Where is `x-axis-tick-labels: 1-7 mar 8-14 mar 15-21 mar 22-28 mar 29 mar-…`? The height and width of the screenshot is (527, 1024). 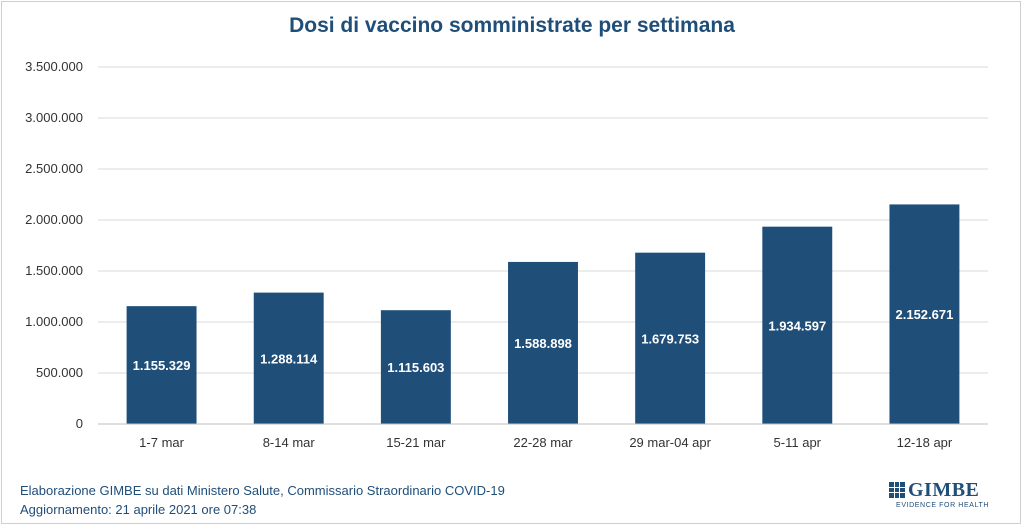 x-axis-tick-labels: 1-7 mar 8-14 mar 15-21 mar 22-28 mar 29 mar-… is located at coordinates (546, 442).